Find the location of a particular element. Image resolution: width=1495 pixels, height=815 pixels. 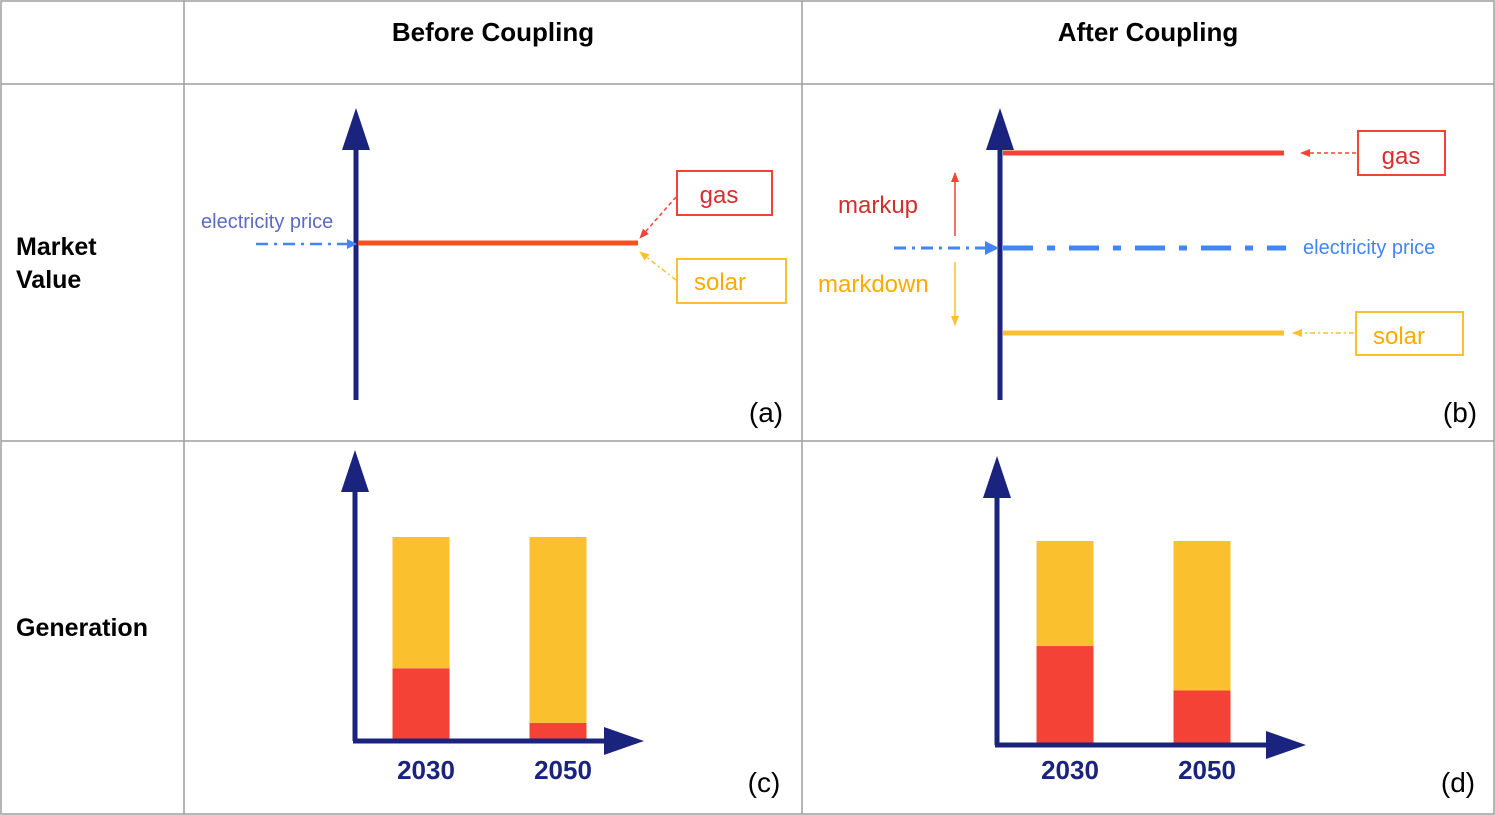

panel-b-tag: (b) is located at coordinates (1460, 412).